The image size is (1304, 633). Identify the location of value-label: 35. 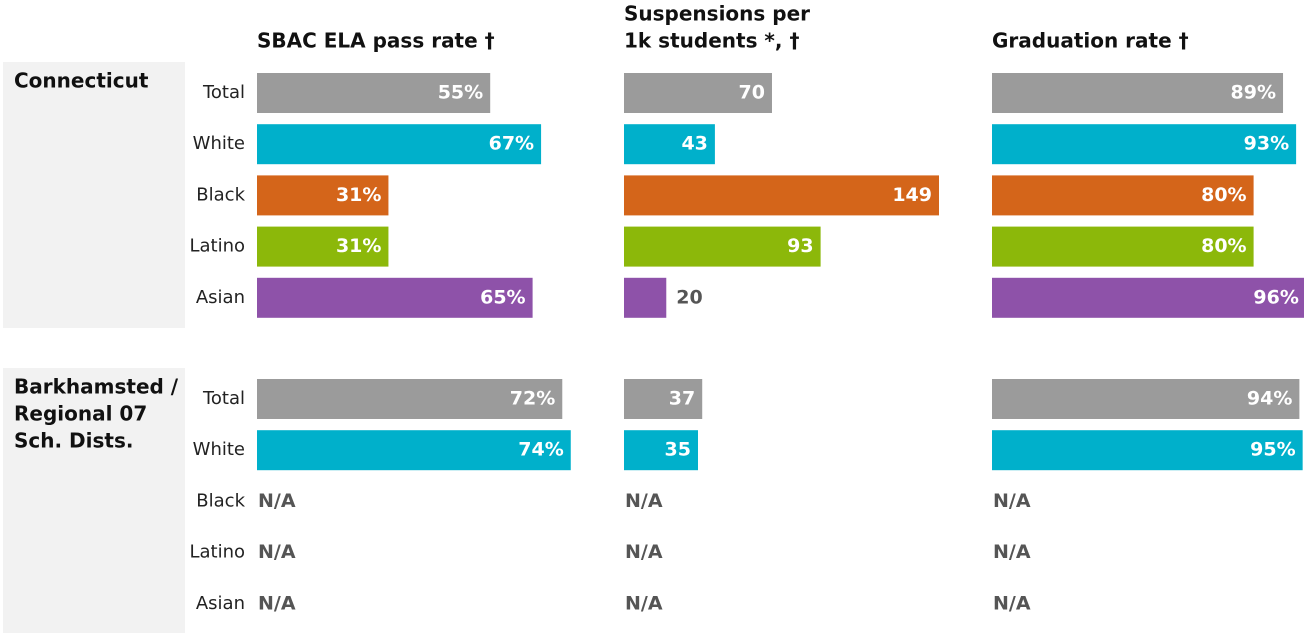
(678, 450).